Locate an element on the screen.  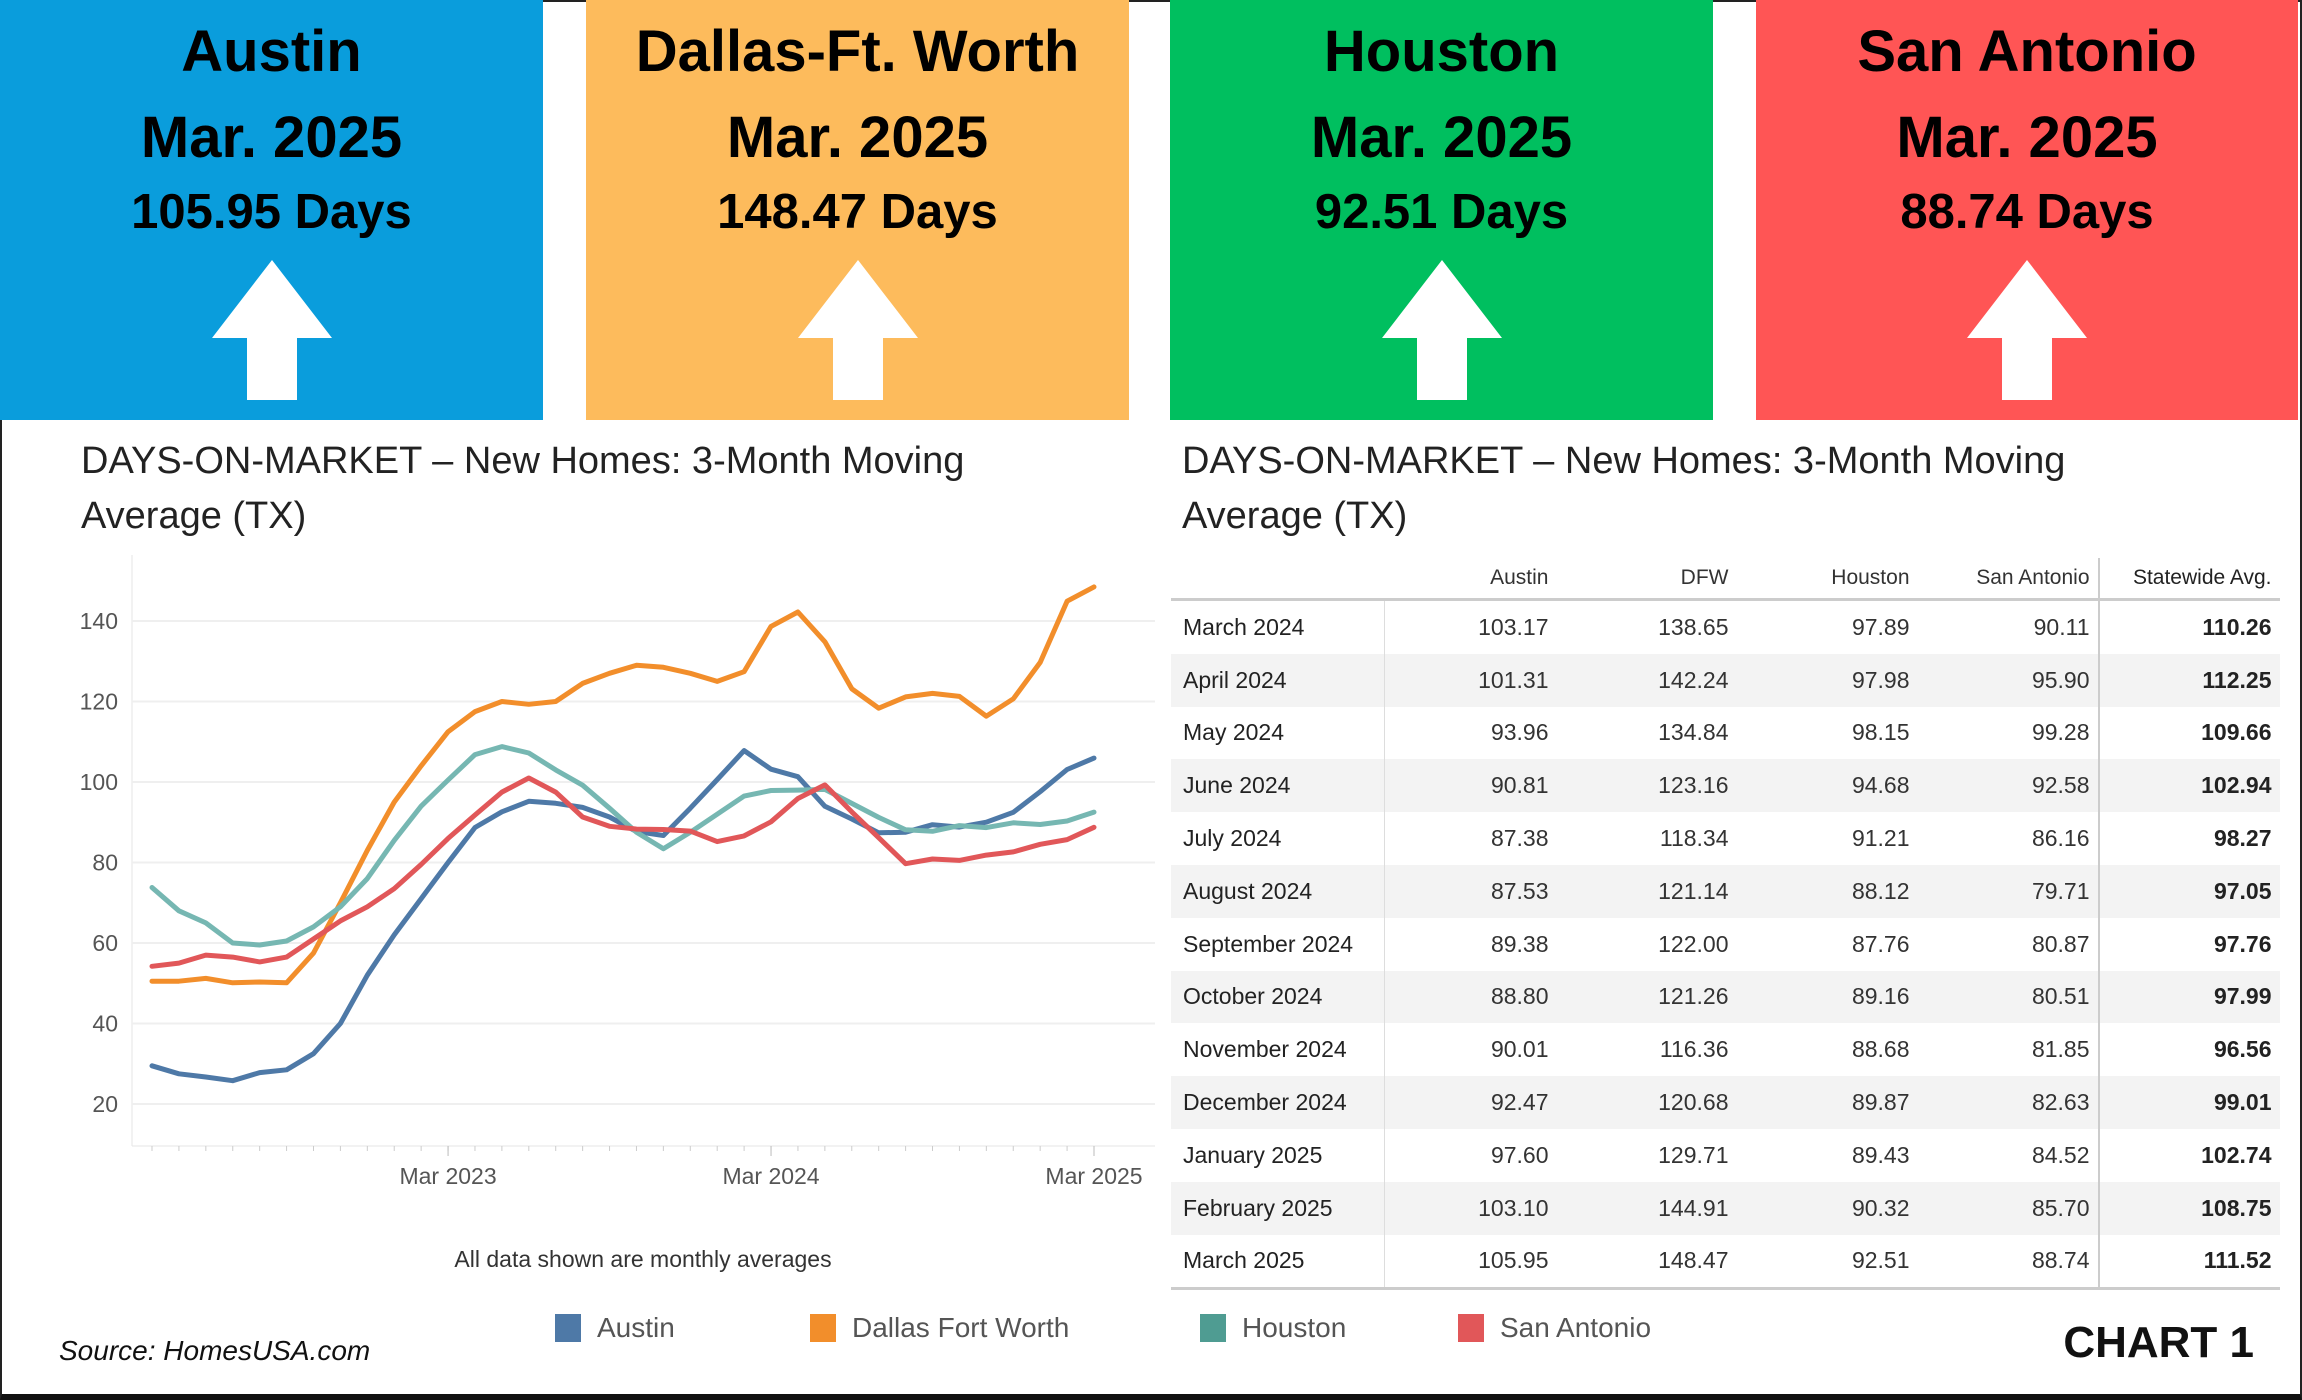
y-tick-label: 120 is located at coordinates (99, 702).